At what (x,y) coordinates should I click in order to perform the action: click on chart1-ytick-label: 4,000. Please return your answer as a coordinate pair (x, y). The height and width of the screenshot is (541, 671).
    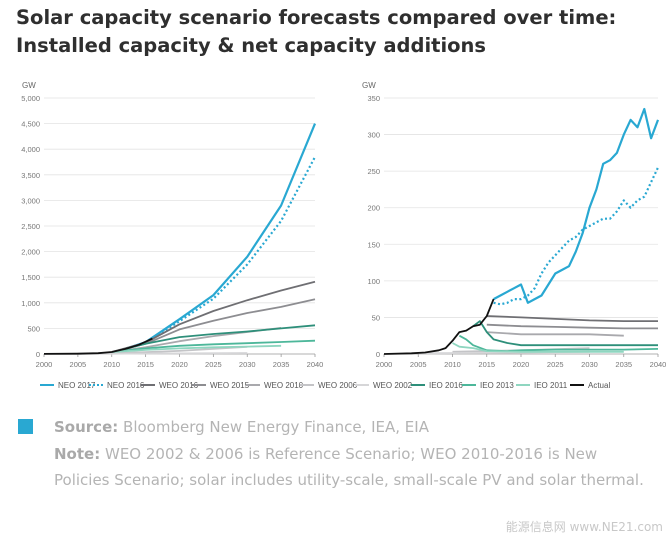
    Looking at the image, I should click on (30, 149).